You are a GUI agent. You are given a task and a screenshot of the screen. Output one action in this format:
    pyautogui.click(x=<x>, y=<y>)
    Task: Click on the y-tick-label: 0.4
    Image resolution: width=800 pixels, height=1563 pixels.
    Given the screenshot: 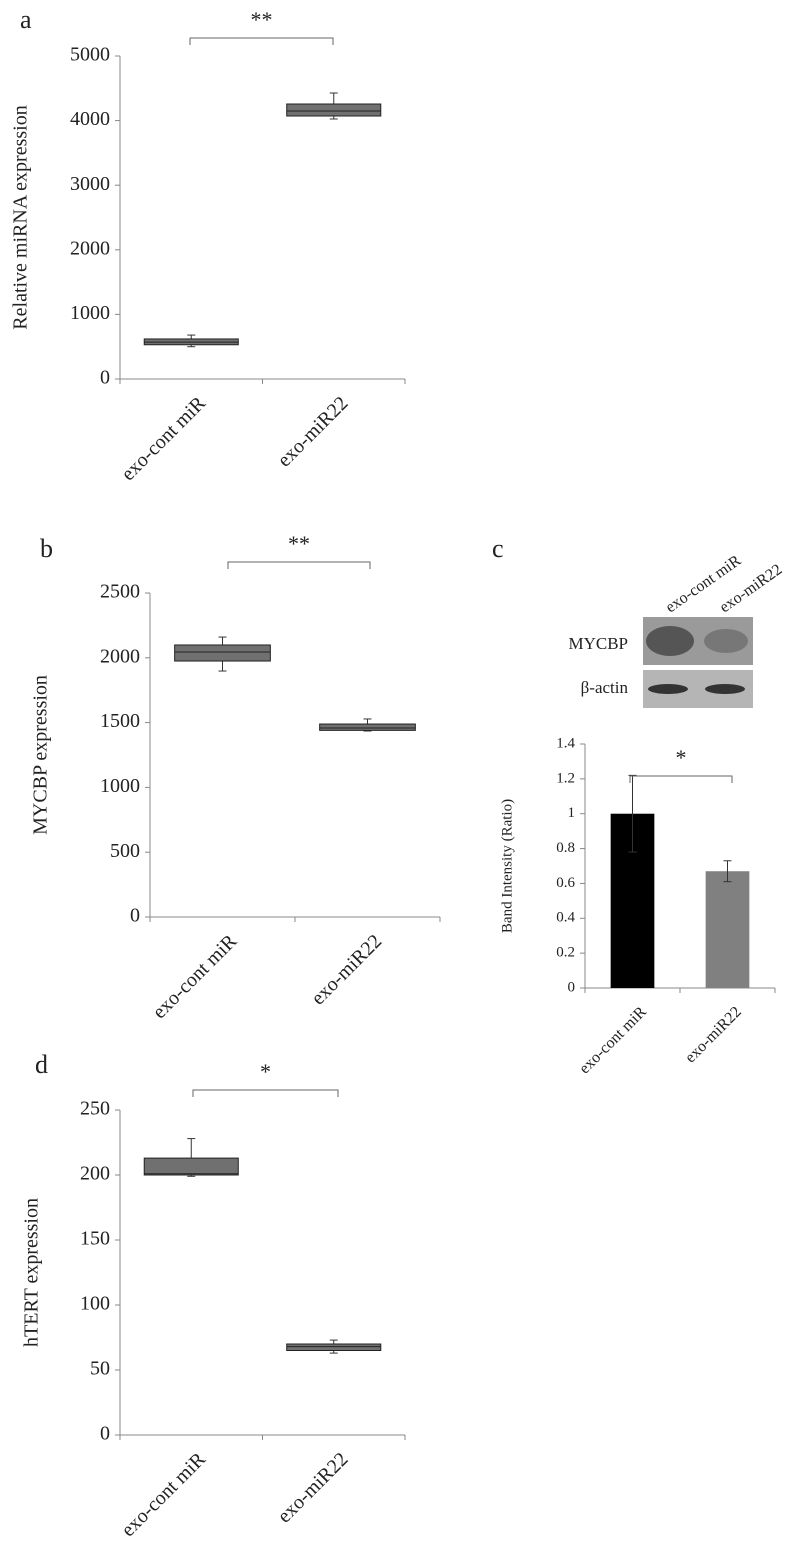 What is the action you would take?
    pyautogui.click(x=565, y=918)
    